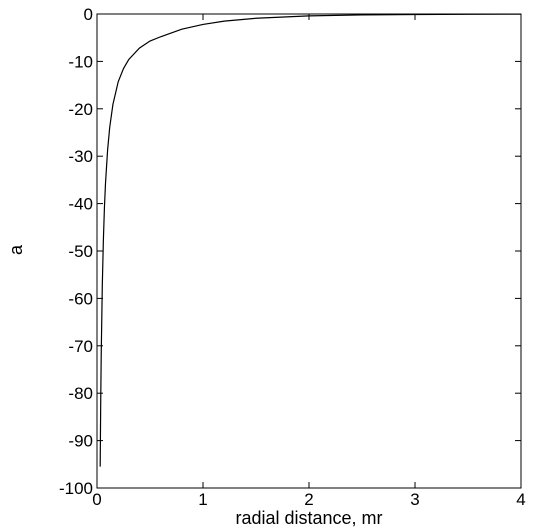  I want to click on y-tick-label: -40, so click(80, 204).